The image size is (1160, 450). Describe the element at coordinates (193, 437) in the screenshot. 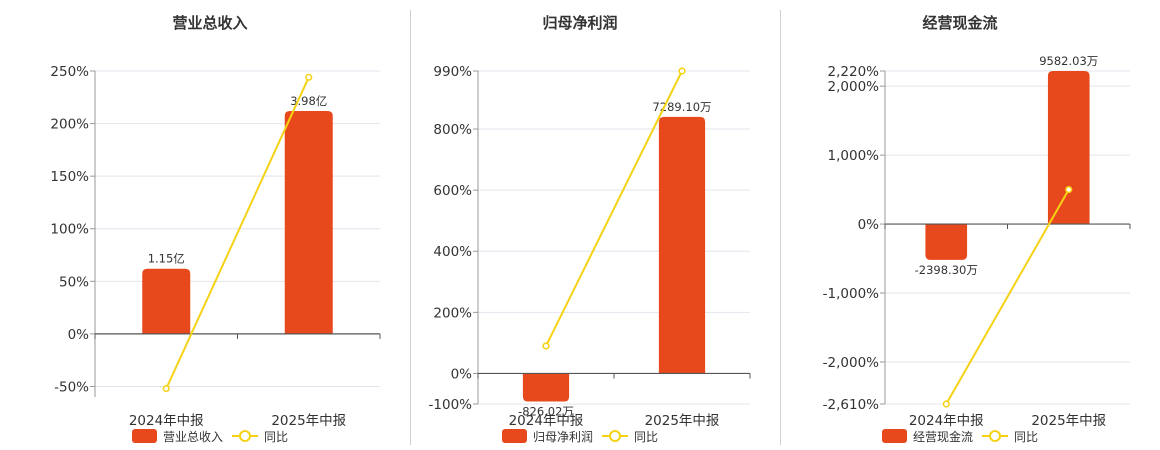

I see `legend-bar-label: 营业总收入` at that location.